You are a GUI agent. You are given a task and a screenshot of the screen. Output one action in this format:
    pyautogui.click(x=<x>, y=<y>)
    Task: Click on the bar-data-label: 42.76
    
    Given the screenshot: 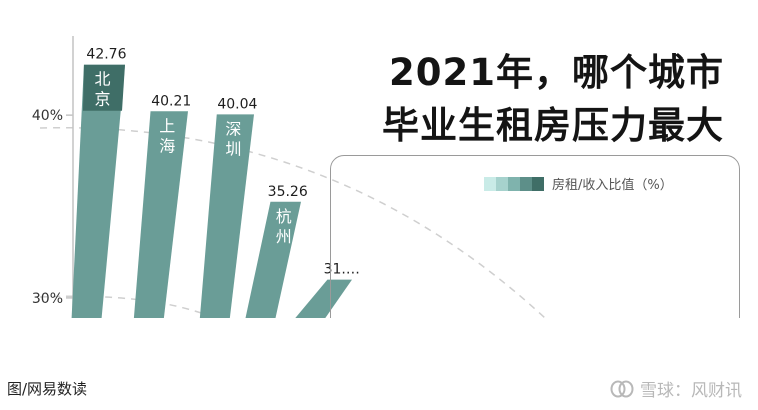 What is the action you would take?
    pyautogui.click(x=106, y=55)
    